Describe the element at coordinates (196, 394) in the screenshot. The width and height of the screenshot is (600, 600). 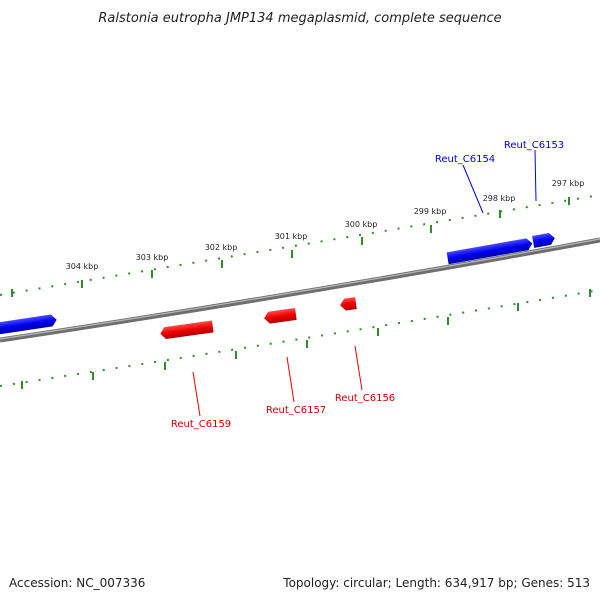
I see `label-leader-reut-c6159` at that location.